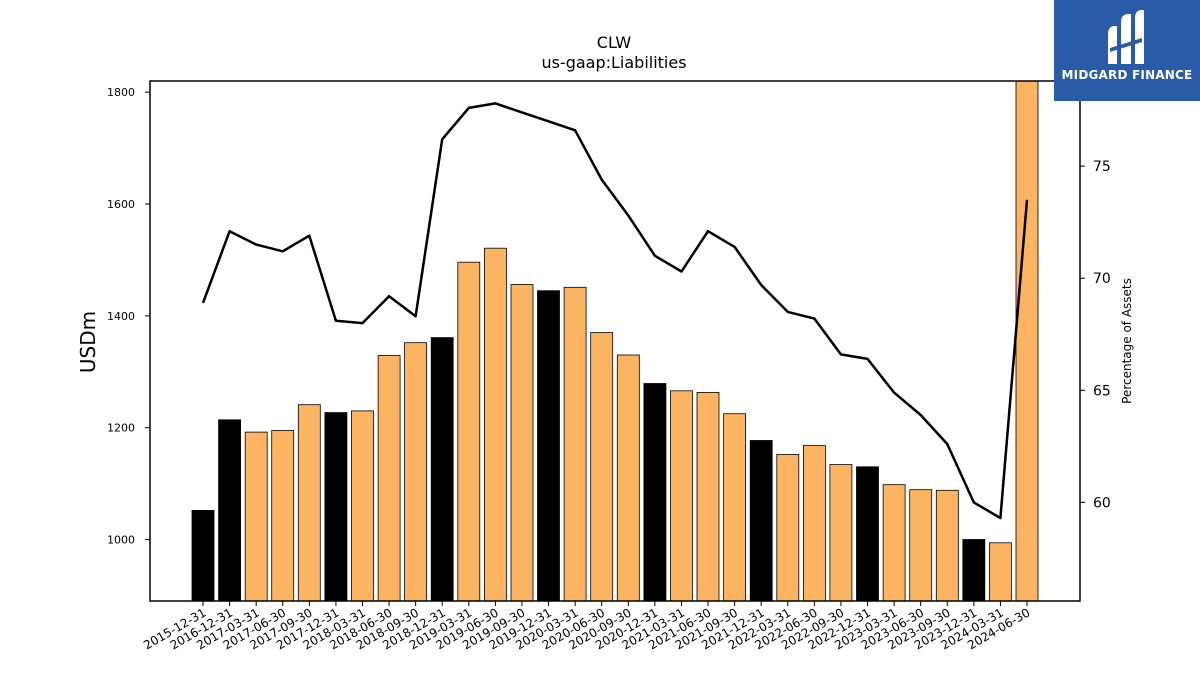  What do you see at coordinates (121, 92) in the screenshot?
I see `y-tick-label: 1800` at bounding box center [121, 92].